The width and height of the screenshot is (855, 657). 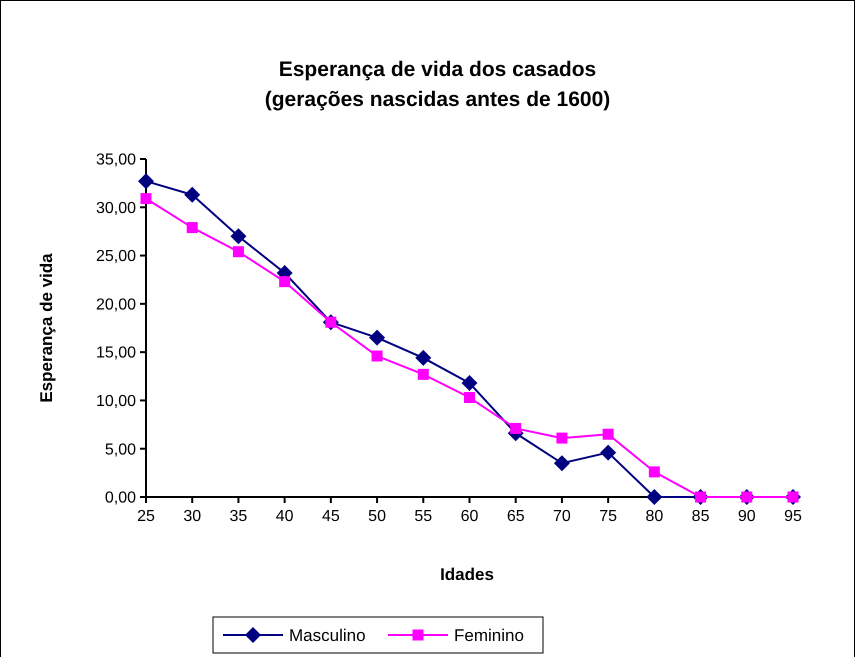 What do you see at coordinates (515, 516) in the screenshot?
I see `x-tick-label: 65` at bounding box center [515, 516].